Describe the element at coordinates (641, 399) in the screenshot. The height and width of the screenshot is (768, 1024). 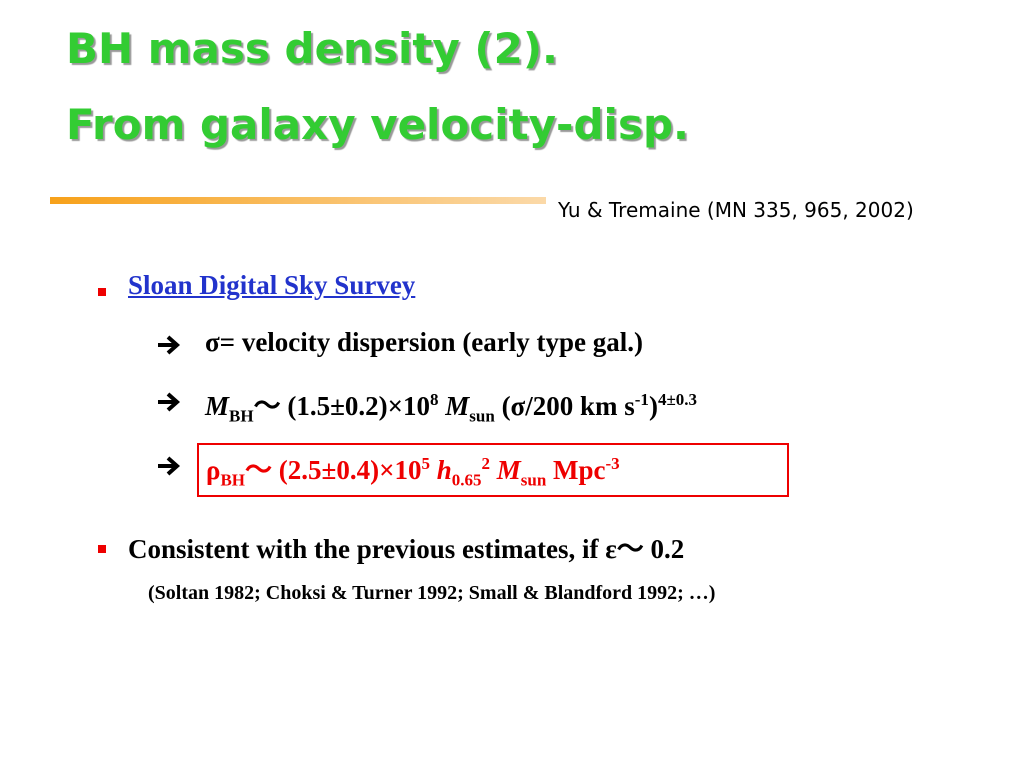
I see `formula-part: -1` at that location.